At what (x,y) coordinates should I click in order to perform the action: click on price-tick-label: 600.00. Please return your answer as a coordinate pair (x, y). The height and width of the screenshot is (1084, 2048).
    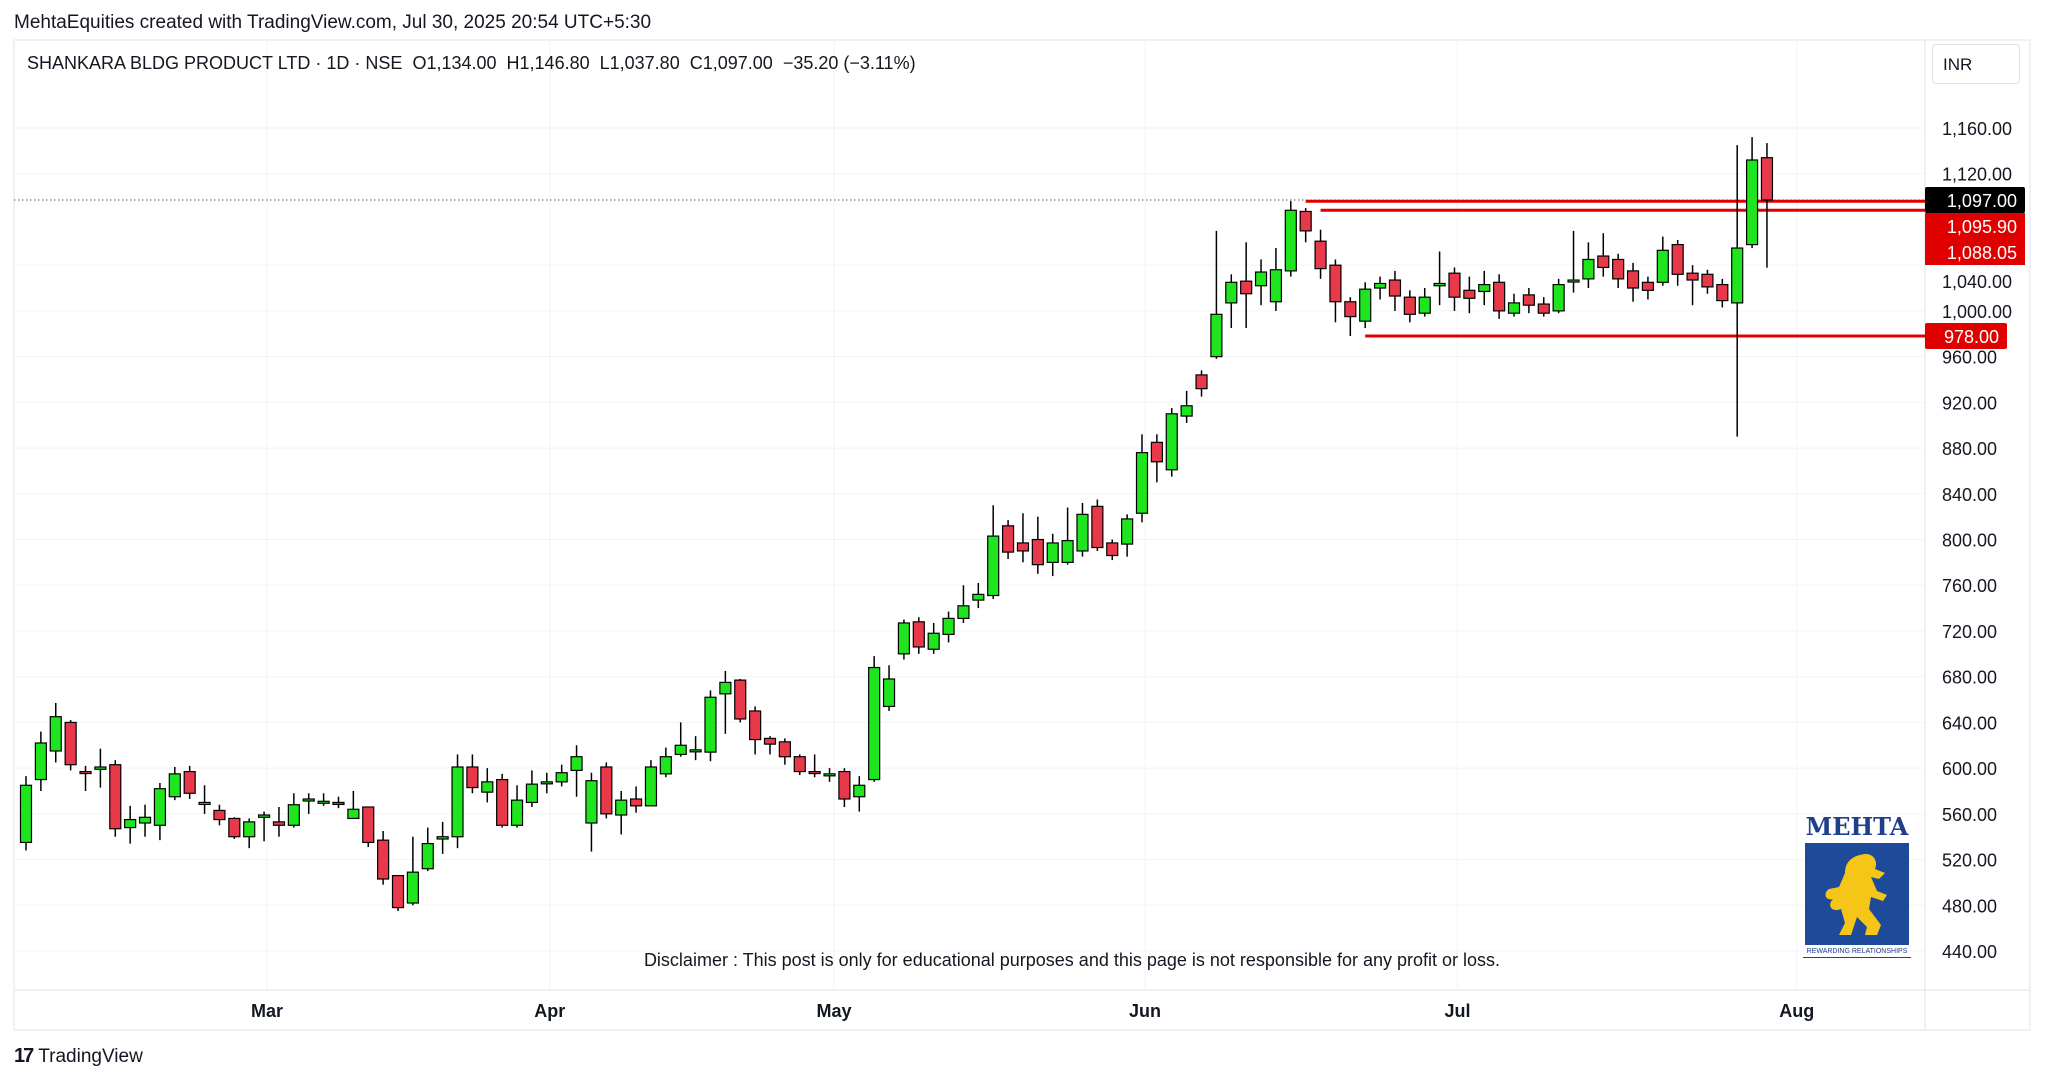
    Looking at the image, I should click on (1969, 769).